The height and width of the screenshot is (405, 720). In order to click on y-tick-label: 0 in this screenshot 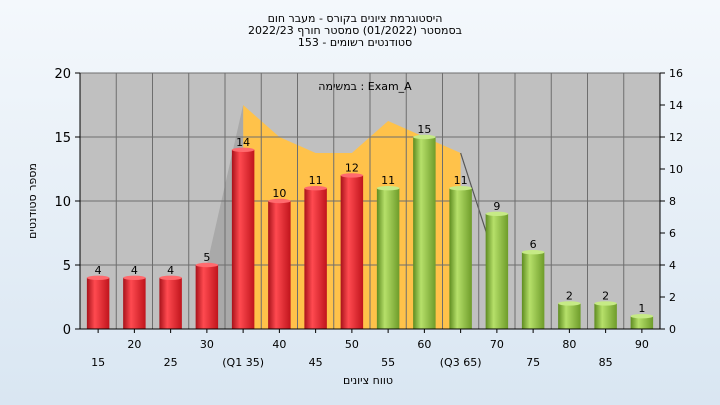, I will do `click(67, 330)`.